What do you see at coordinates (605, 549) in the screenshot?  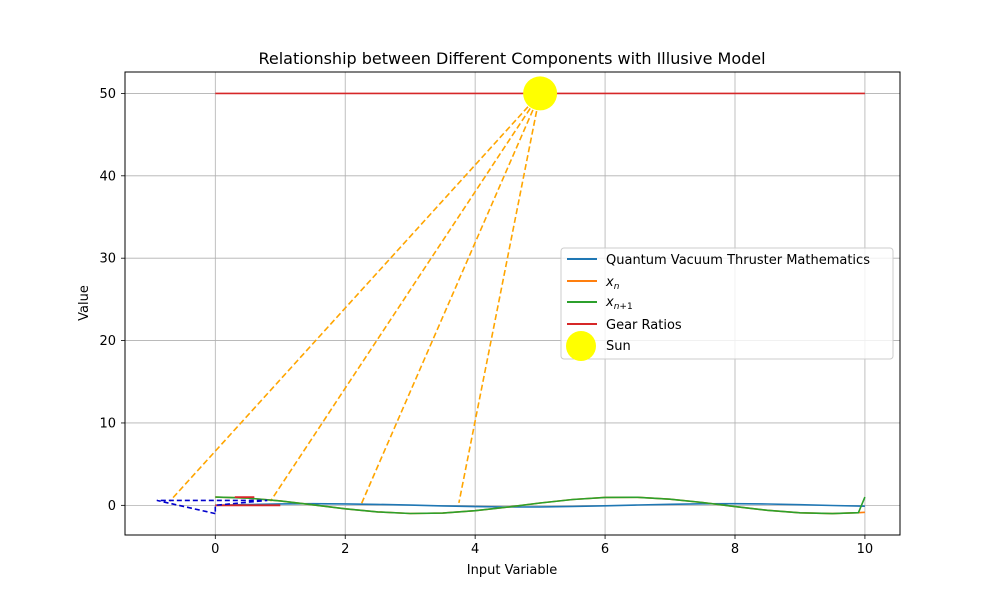 I see `x-tick-label: 6` at bounding box center [605, 549].